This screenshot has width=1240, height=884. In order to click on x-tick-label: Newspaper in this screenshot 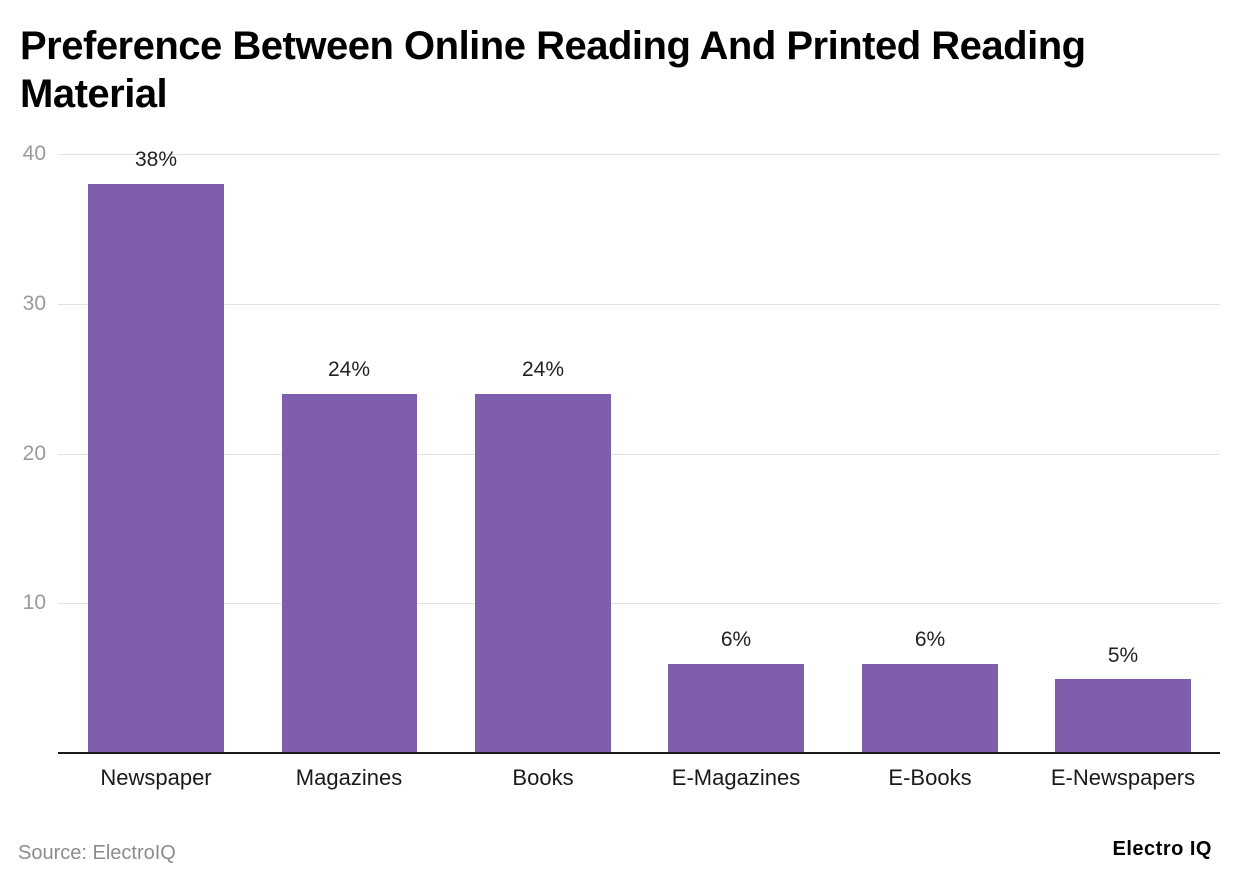, I will do `click(156, 777)`.